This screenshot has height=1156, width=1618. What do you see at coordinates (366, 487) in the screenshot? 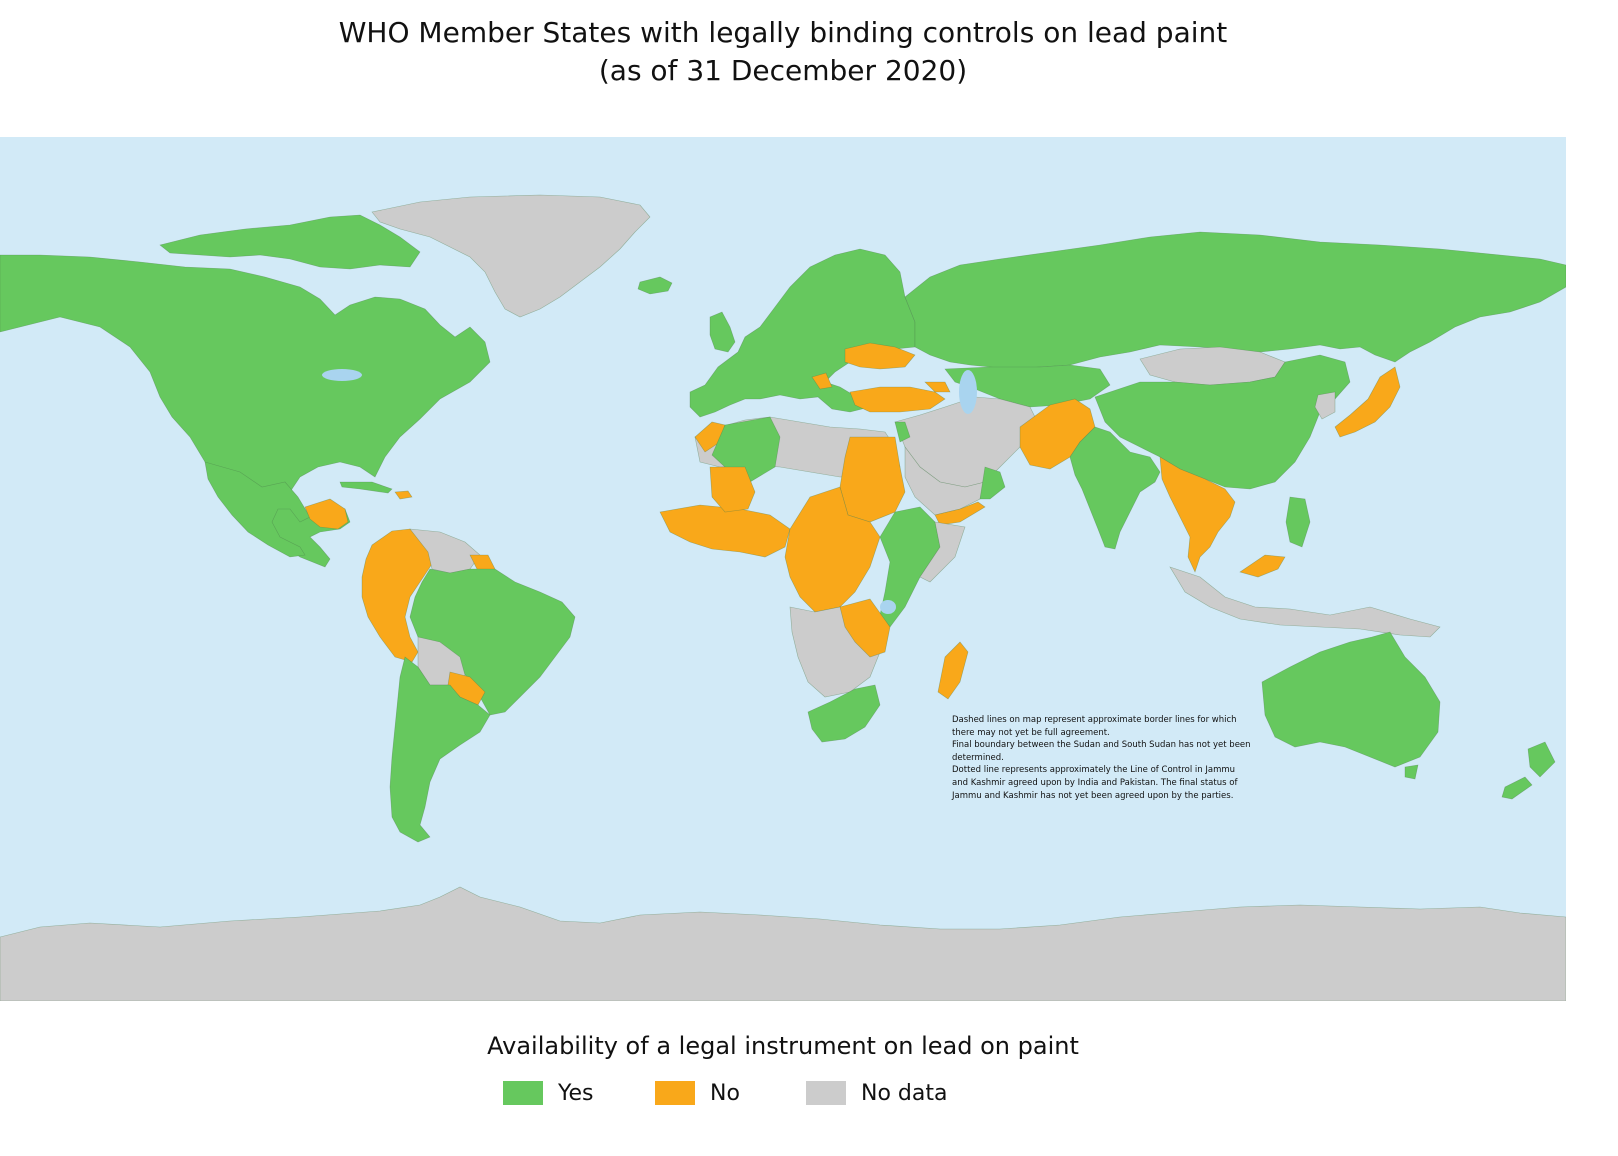
I see `region-caribbean` at bounding box center [366, 487].